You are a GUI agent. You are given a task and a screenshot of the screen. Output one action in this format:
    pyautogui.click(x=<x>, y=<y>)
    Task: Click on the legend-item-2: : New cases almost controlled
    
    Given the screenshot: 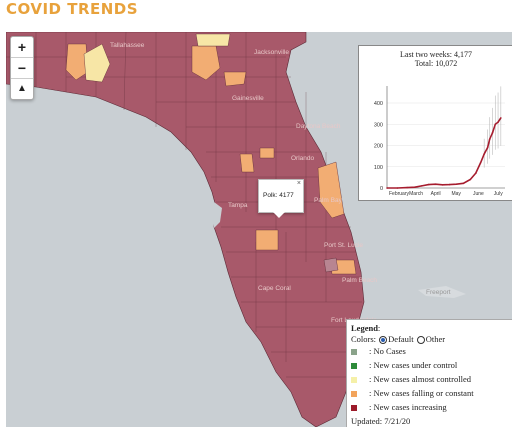 What is the action you would take?
    pyautogui.click(x=420, y=379)
    